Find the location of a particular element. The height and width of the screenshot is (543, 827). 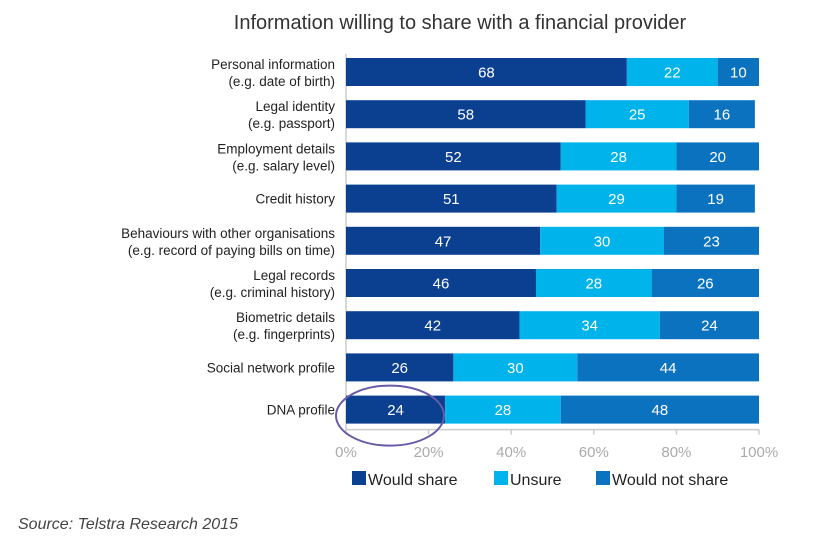

data-label: 34 is located at coordinates (589, 326).